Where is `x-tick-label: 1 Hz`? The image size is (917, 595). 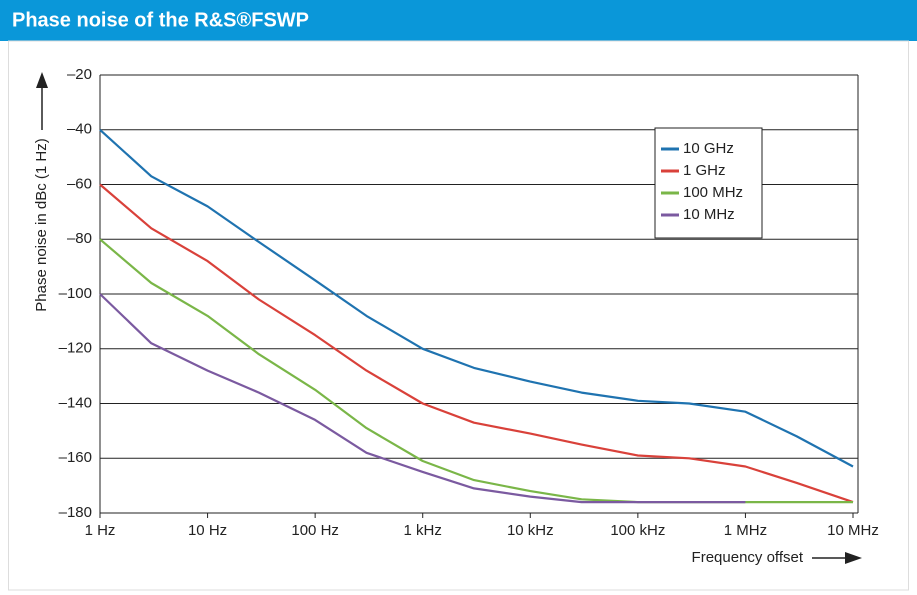 x-tick-label: 1 Hz is located at coordinates (100, 530).